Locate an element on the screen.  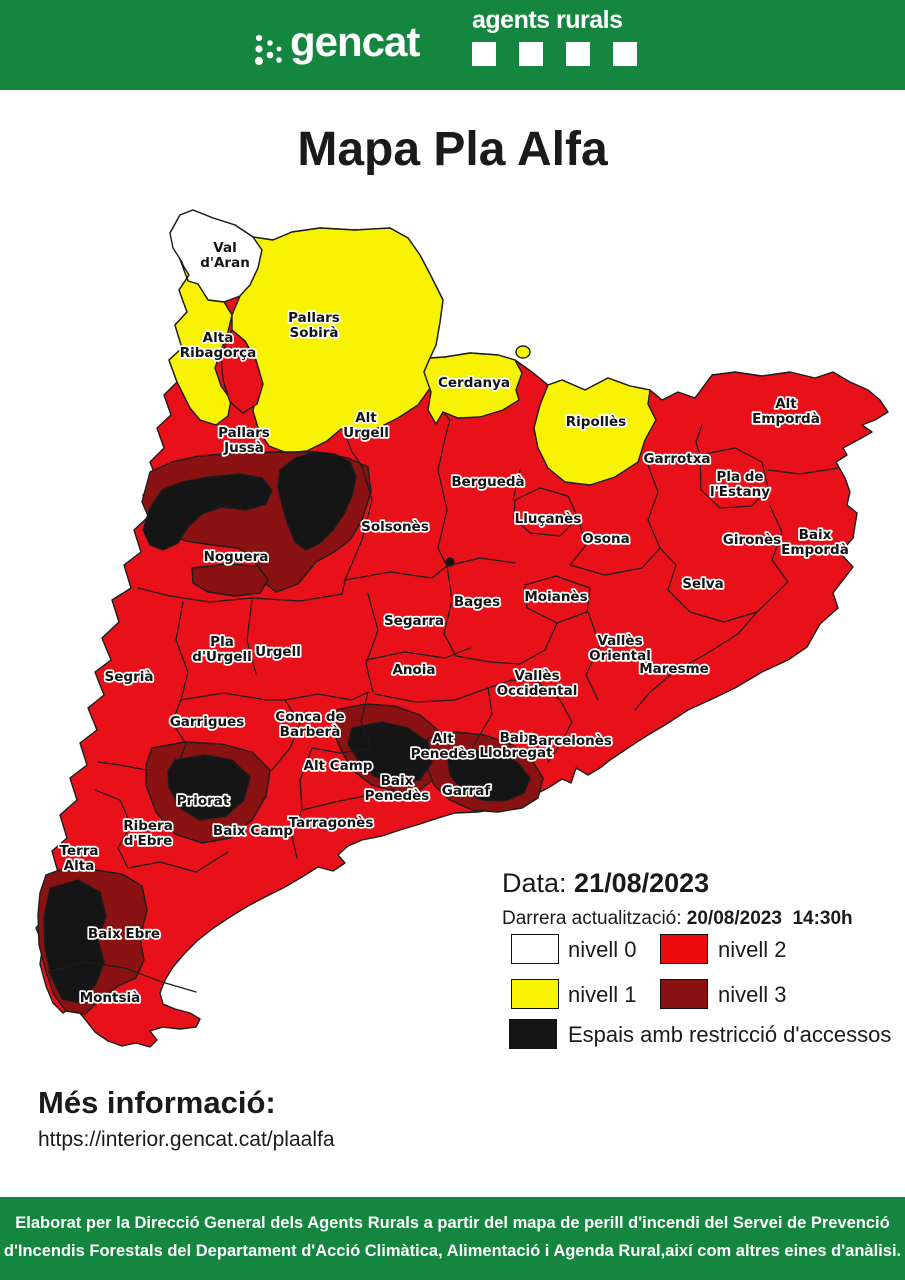
map-label: Baix Ebre is located at coordinates (124, 934).